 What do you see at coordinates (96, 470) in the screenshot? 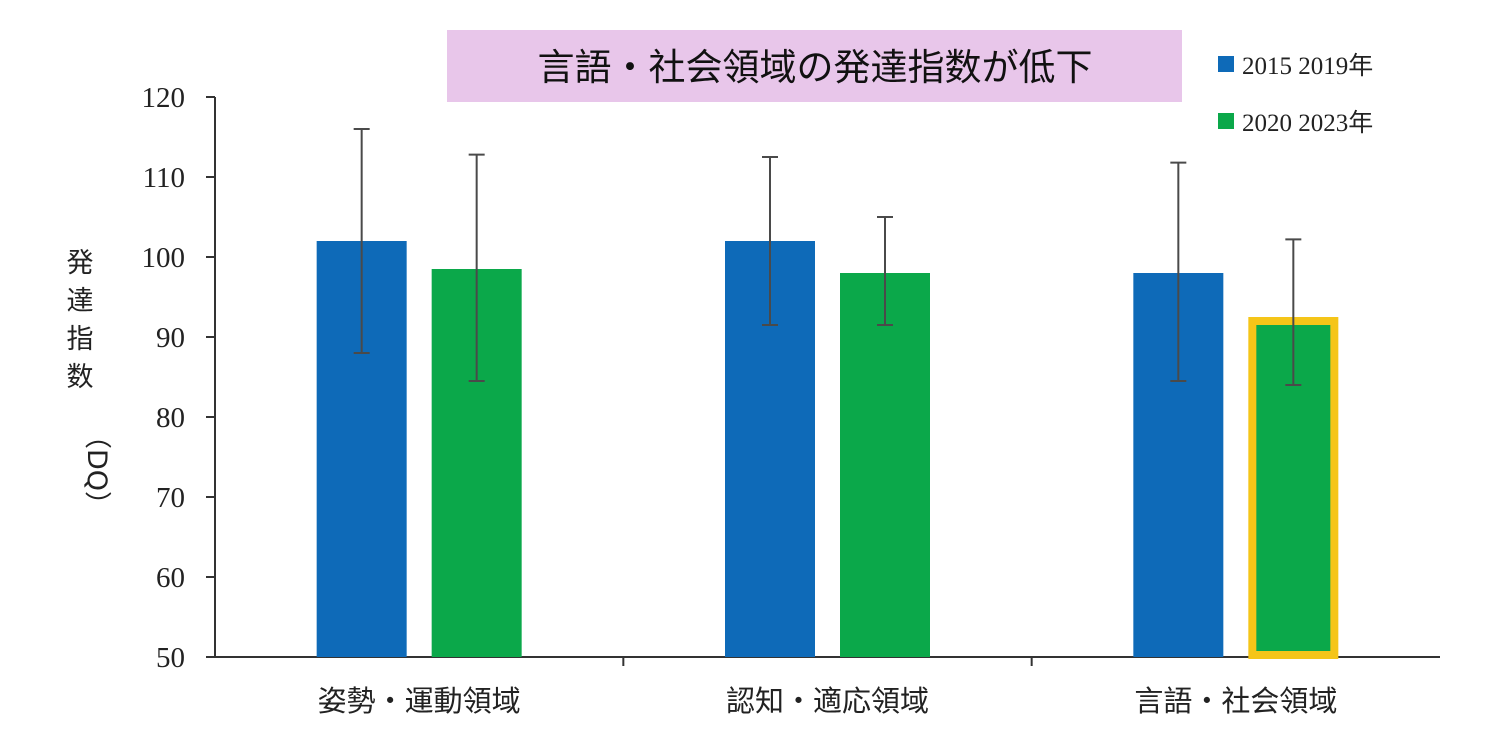
I see `y-axis-label-unit: （DQ）` at bounding box center [96, 470].